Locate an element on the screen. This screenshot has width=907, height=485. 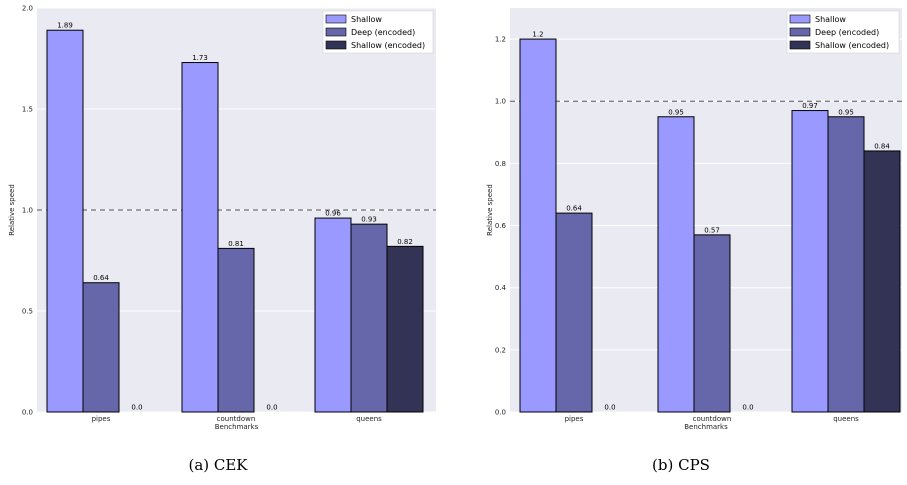
y-tick-label: 0.6 is located at coordinates (501, 226).